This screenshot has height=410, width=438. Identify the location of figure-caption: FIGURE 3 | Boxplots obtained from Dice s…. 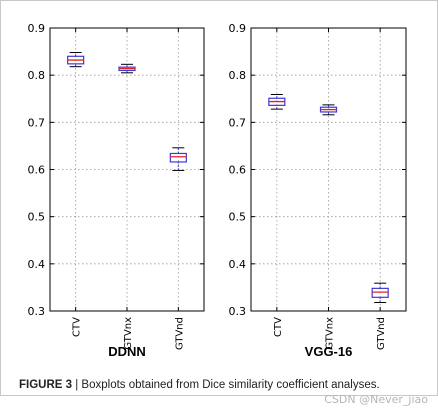
(199, 385).